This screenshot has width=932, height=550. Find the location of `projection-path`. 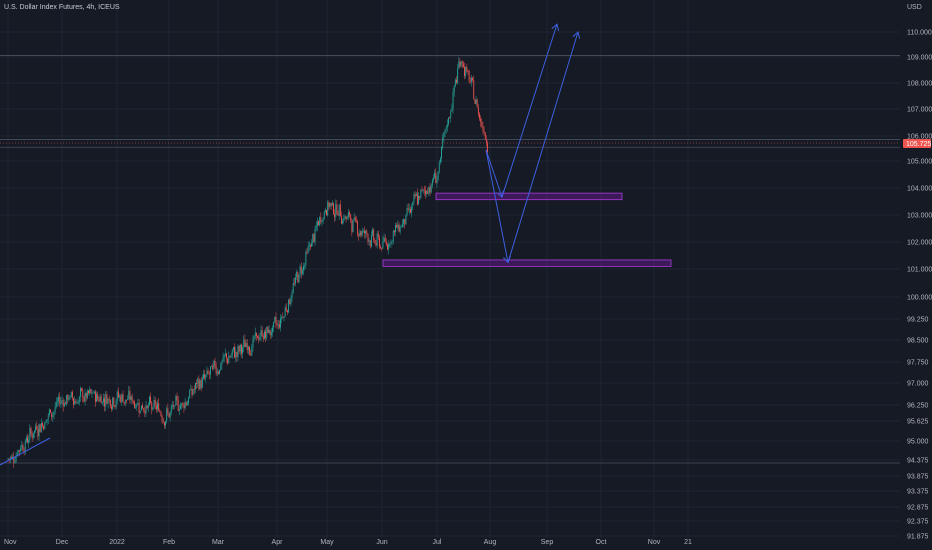

projection-path is located at coordinates (521, 111).